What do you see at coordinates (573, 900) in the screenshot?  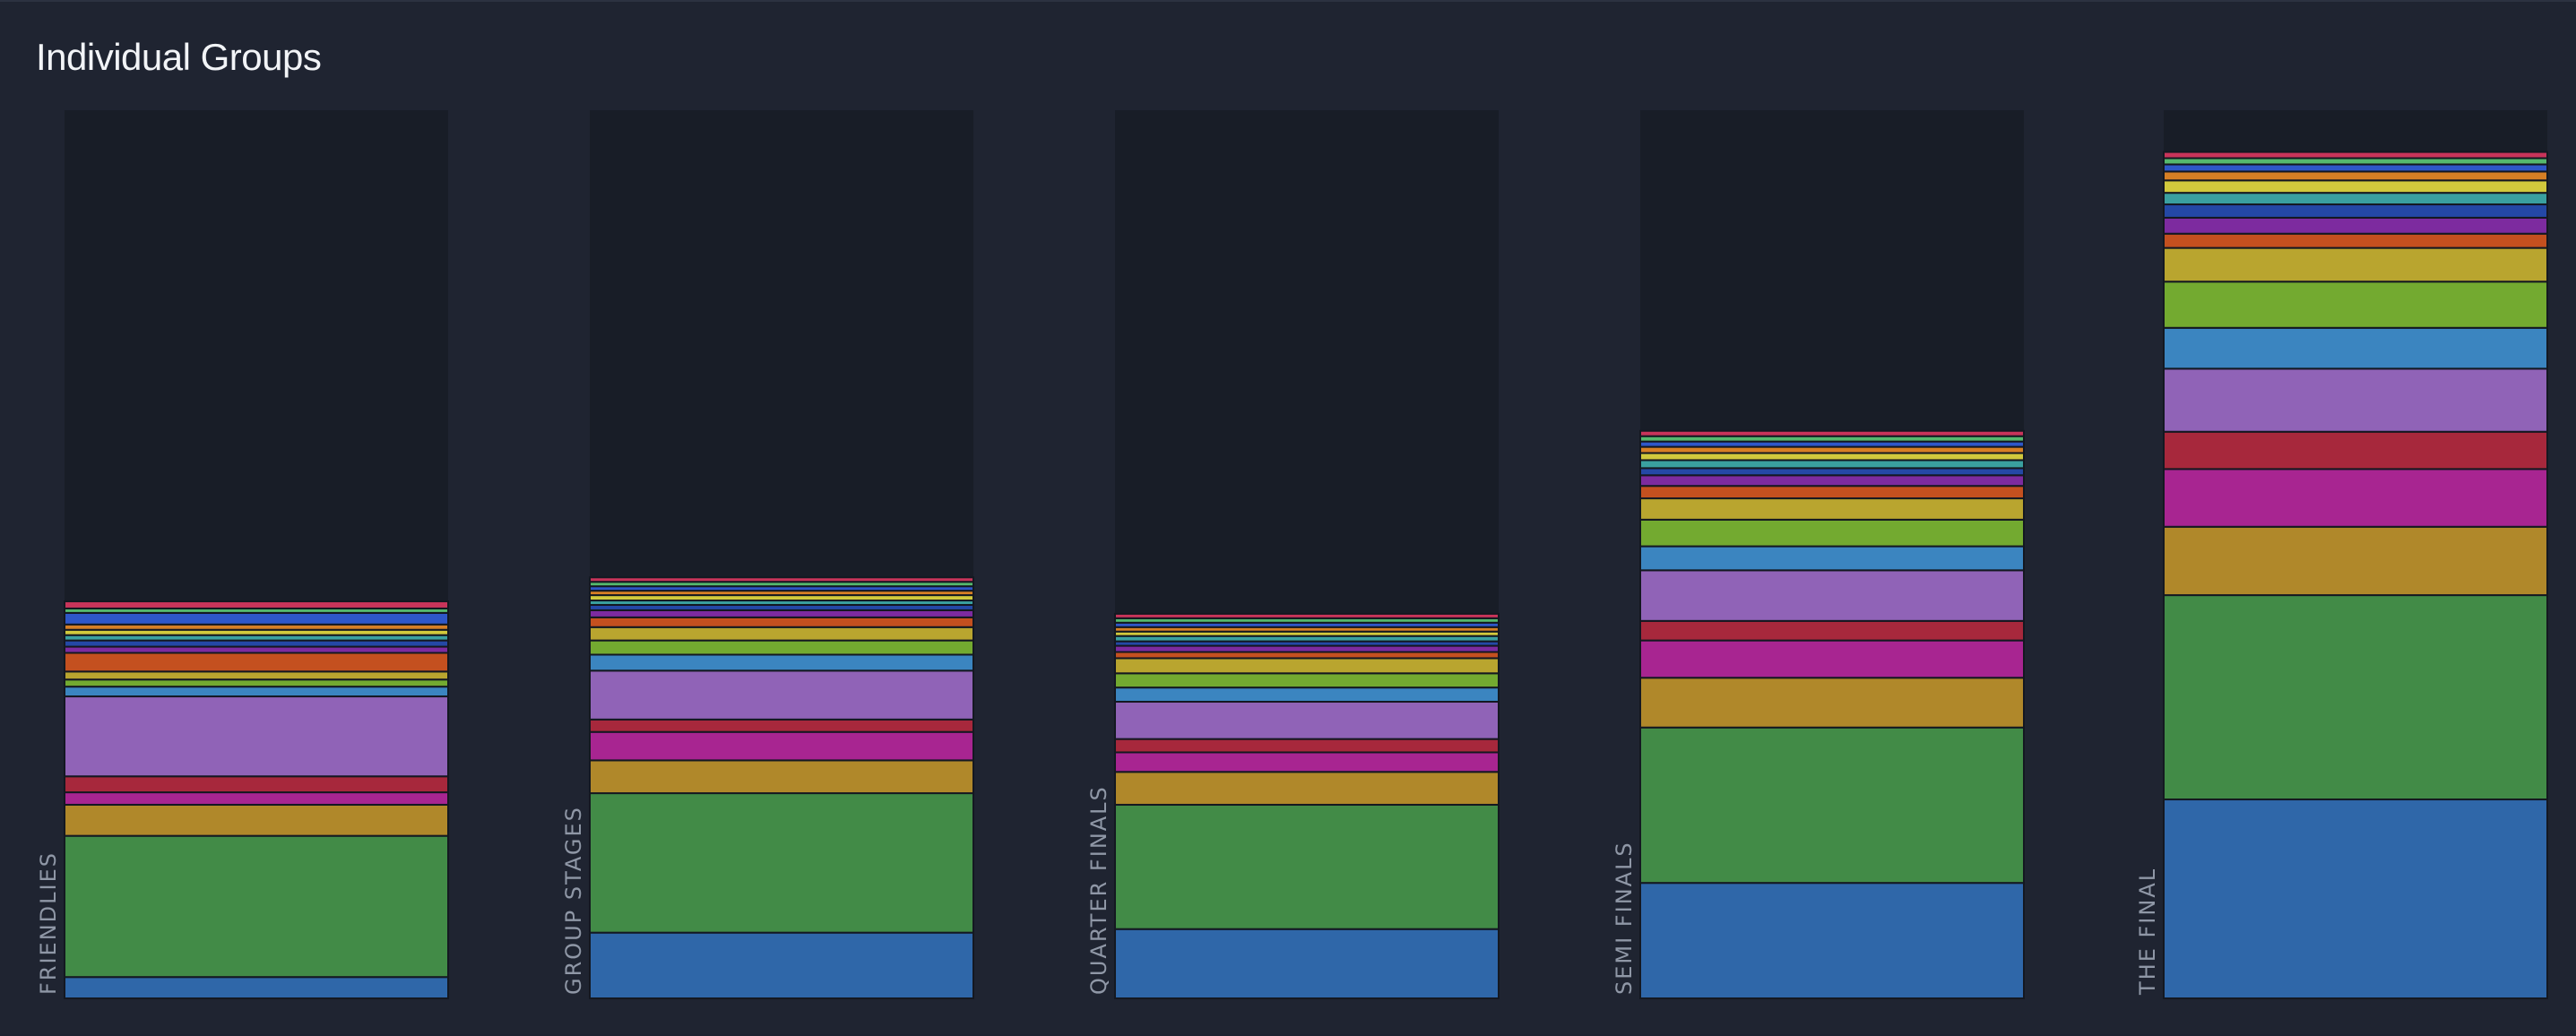 I see `category-label: GROUP STAGES` at bounding box center [573, 900].